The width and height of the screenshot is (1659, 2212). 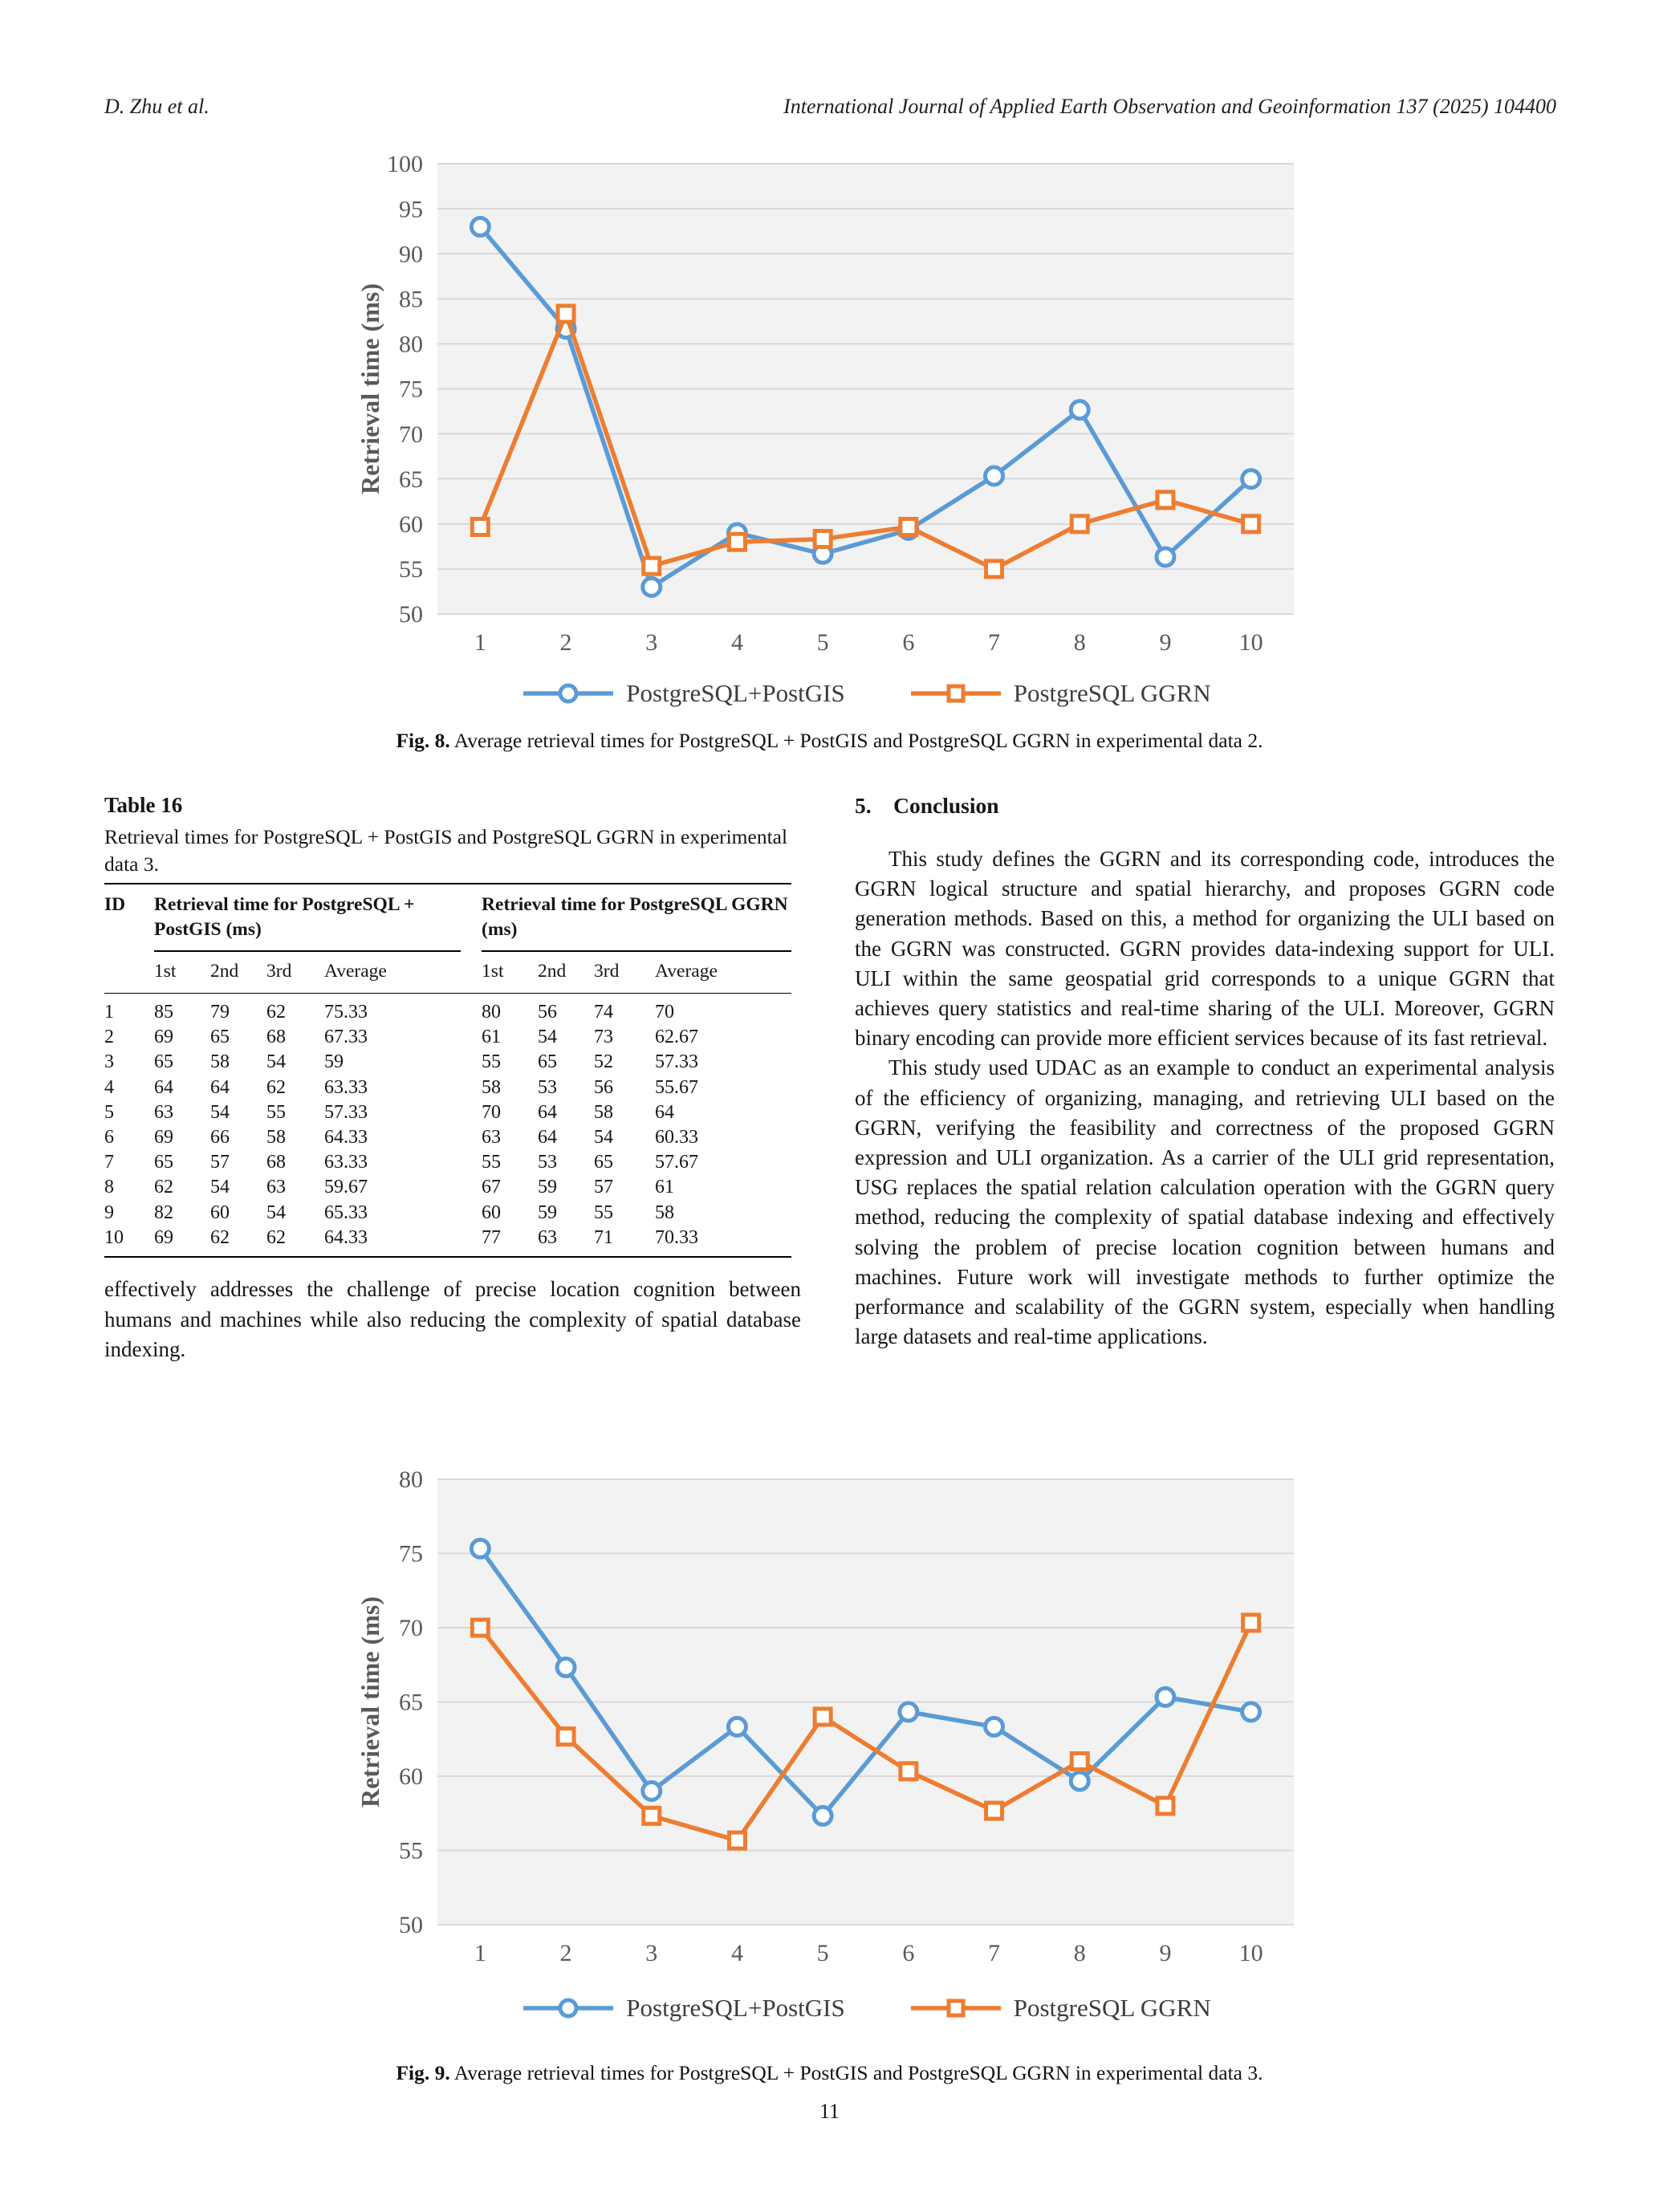 What do you see at coordinates (829, 2111) in the screenshot?
I see `page-number: 11` at bounding box center [829, 2111].